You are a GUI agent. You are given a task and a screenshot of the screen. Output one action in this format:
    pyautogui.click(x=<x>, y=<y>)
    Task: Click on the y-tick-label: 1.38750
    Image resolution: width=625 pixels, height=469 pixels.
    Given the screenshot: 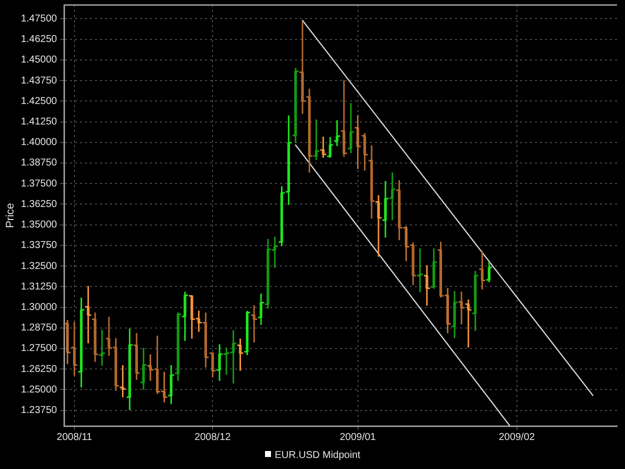 What is the action you would take?
    pyautogui.click(x=39, y=163)
    